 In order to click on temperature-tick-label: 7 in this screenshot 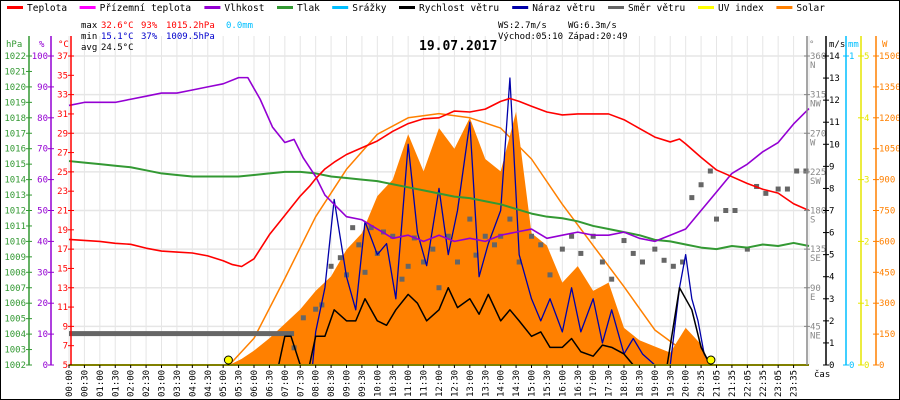, I will do `click(65, 347)`.